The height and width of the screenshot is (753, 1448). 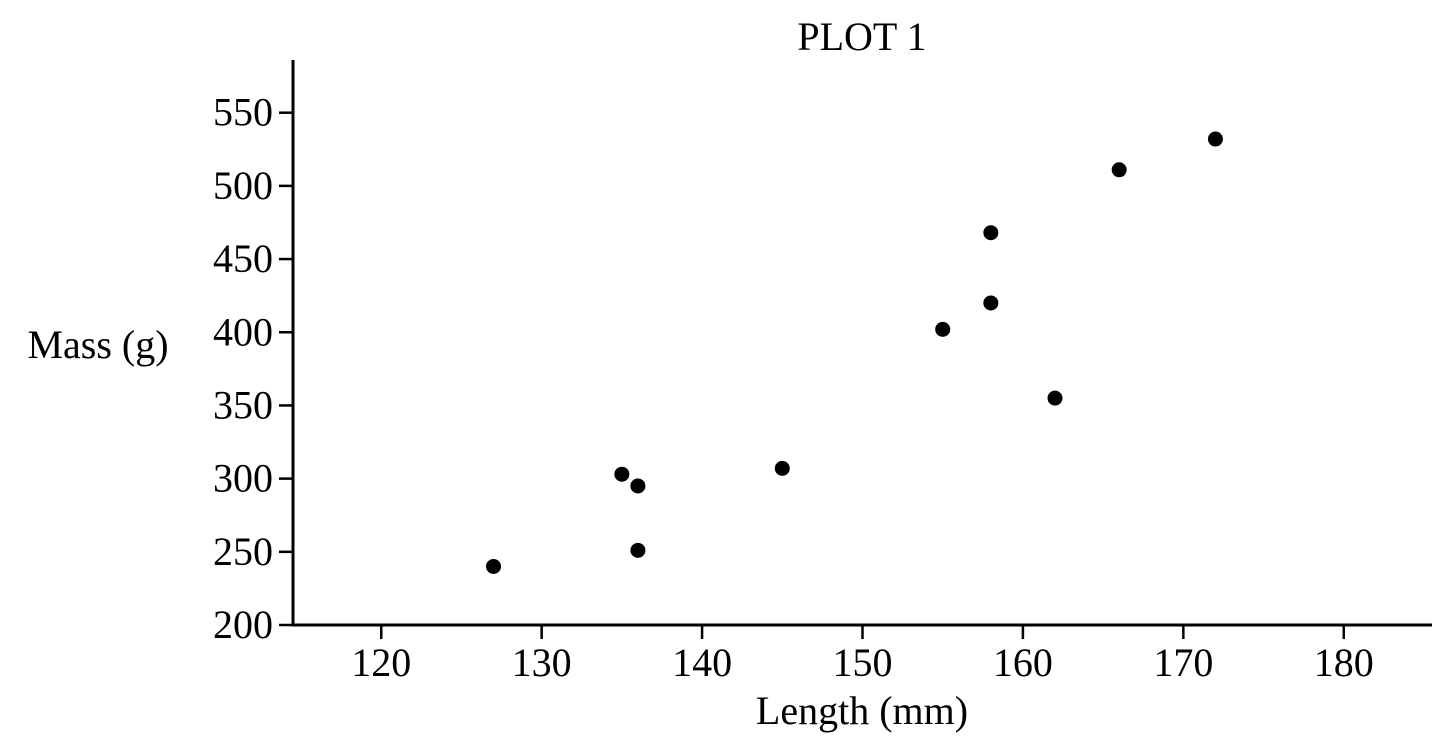 What do you see at coordinates (243, 185) in the screenshot?
I see `y-tick-label: 500` at bounding box center [243, 185].